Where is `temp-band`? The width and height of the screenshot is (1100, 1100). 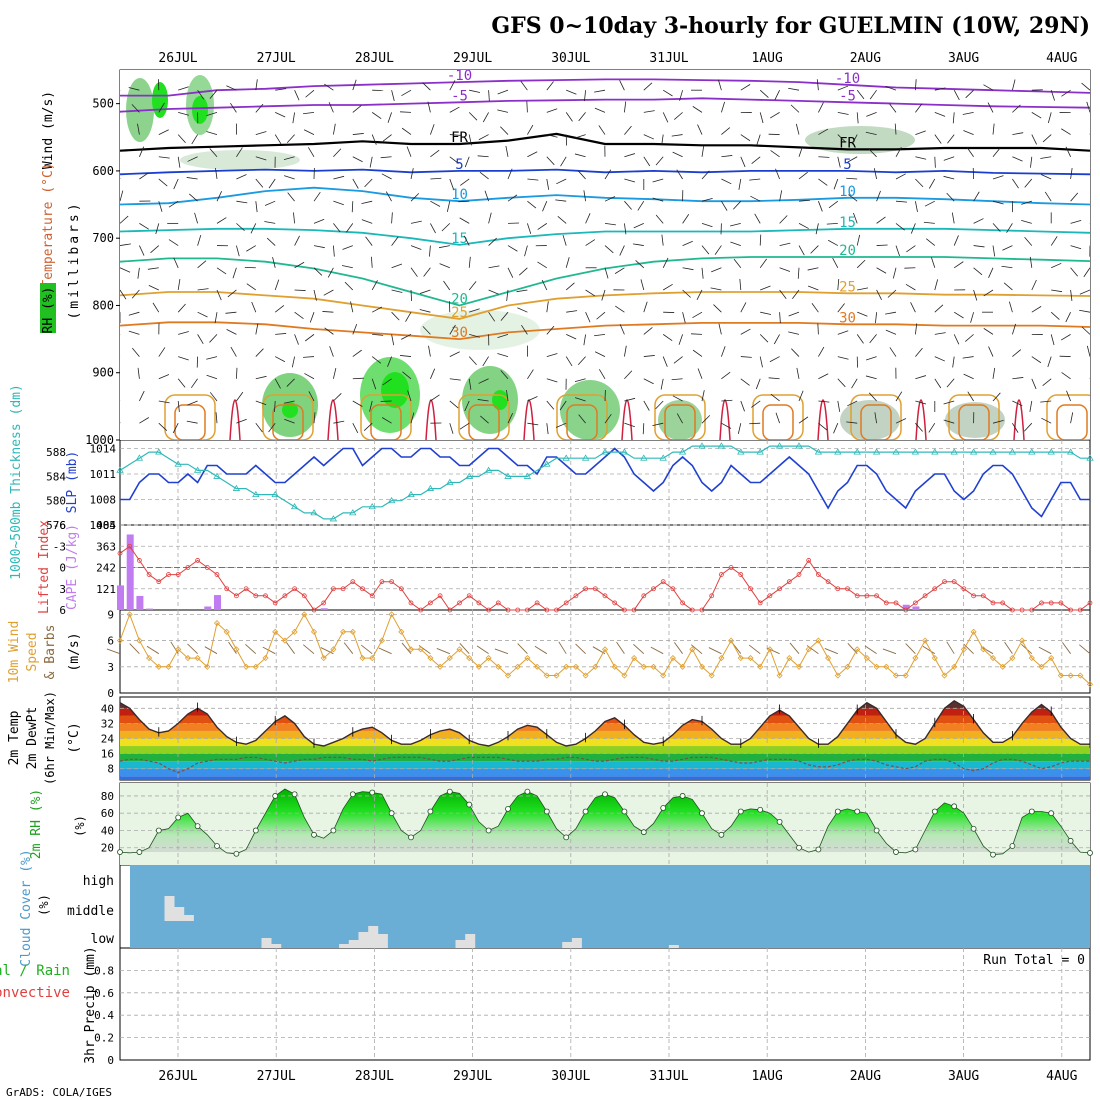
temp-band is located at coordinates (605, 765).